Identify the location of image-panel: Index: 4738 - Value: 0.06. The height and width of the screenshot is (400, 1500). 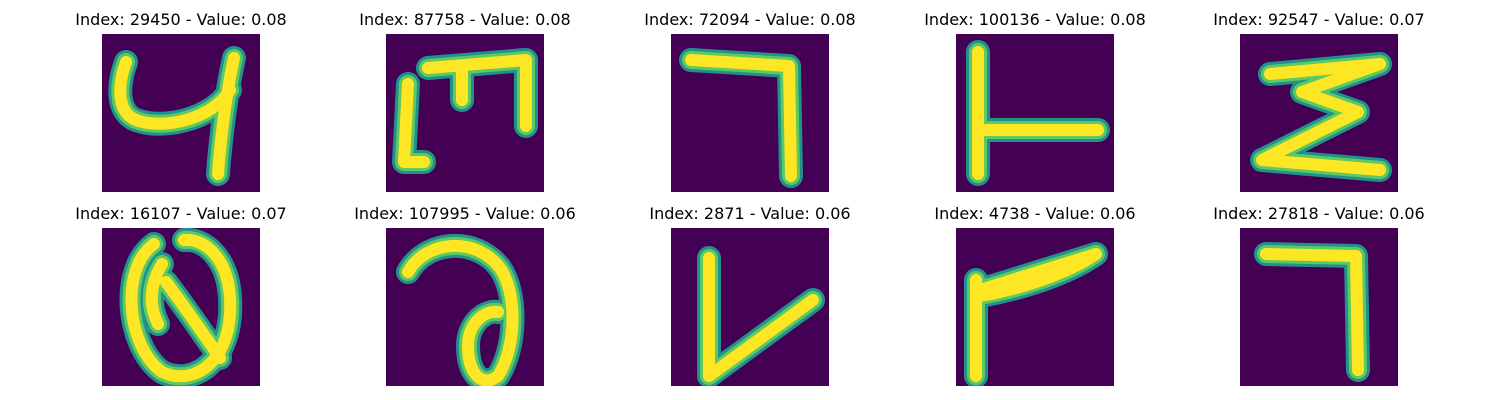
(1035, 295).